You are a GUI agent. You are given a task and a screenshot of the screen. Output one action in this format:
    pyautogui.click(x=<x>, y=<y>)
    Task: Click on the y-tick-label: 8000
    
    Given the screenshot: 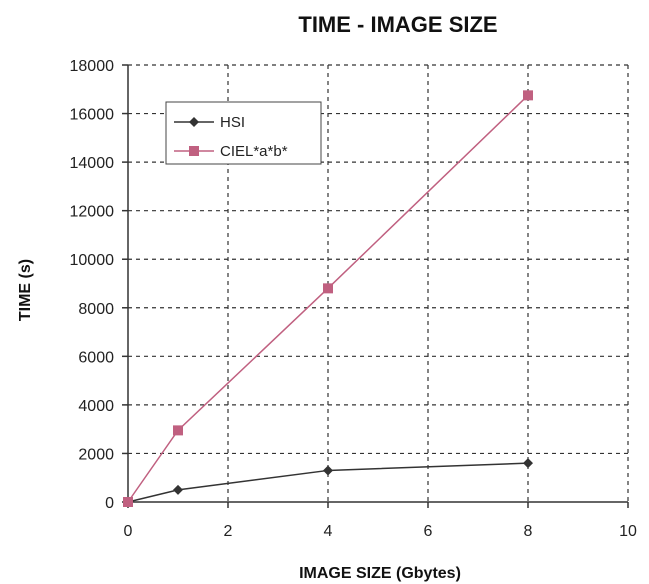 What is the action you would take?
    pyautogui.click(x=96, y=309)
    